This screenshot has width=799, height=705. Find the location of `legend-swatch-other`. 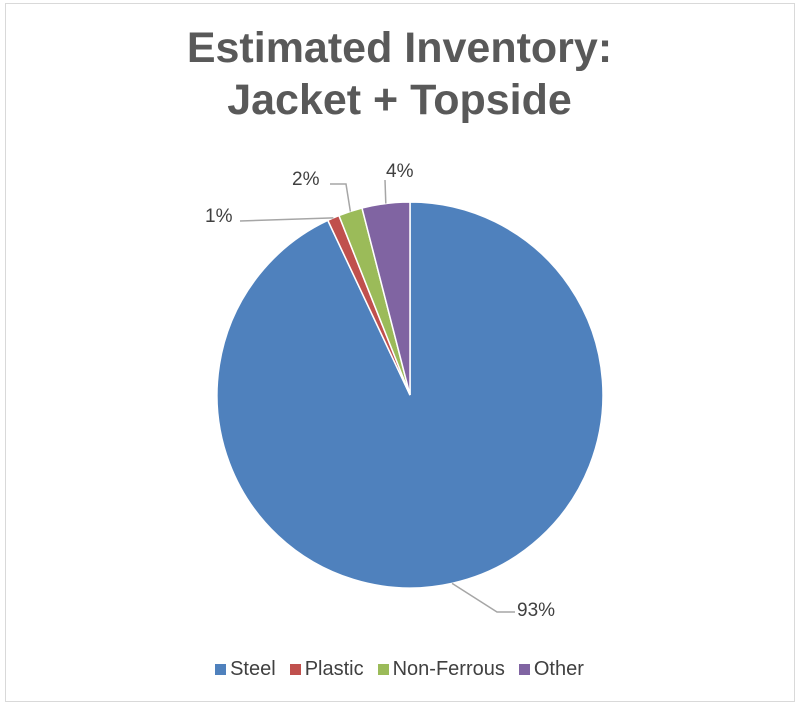

legend-swatch-other is located at coordinates (524, 669).